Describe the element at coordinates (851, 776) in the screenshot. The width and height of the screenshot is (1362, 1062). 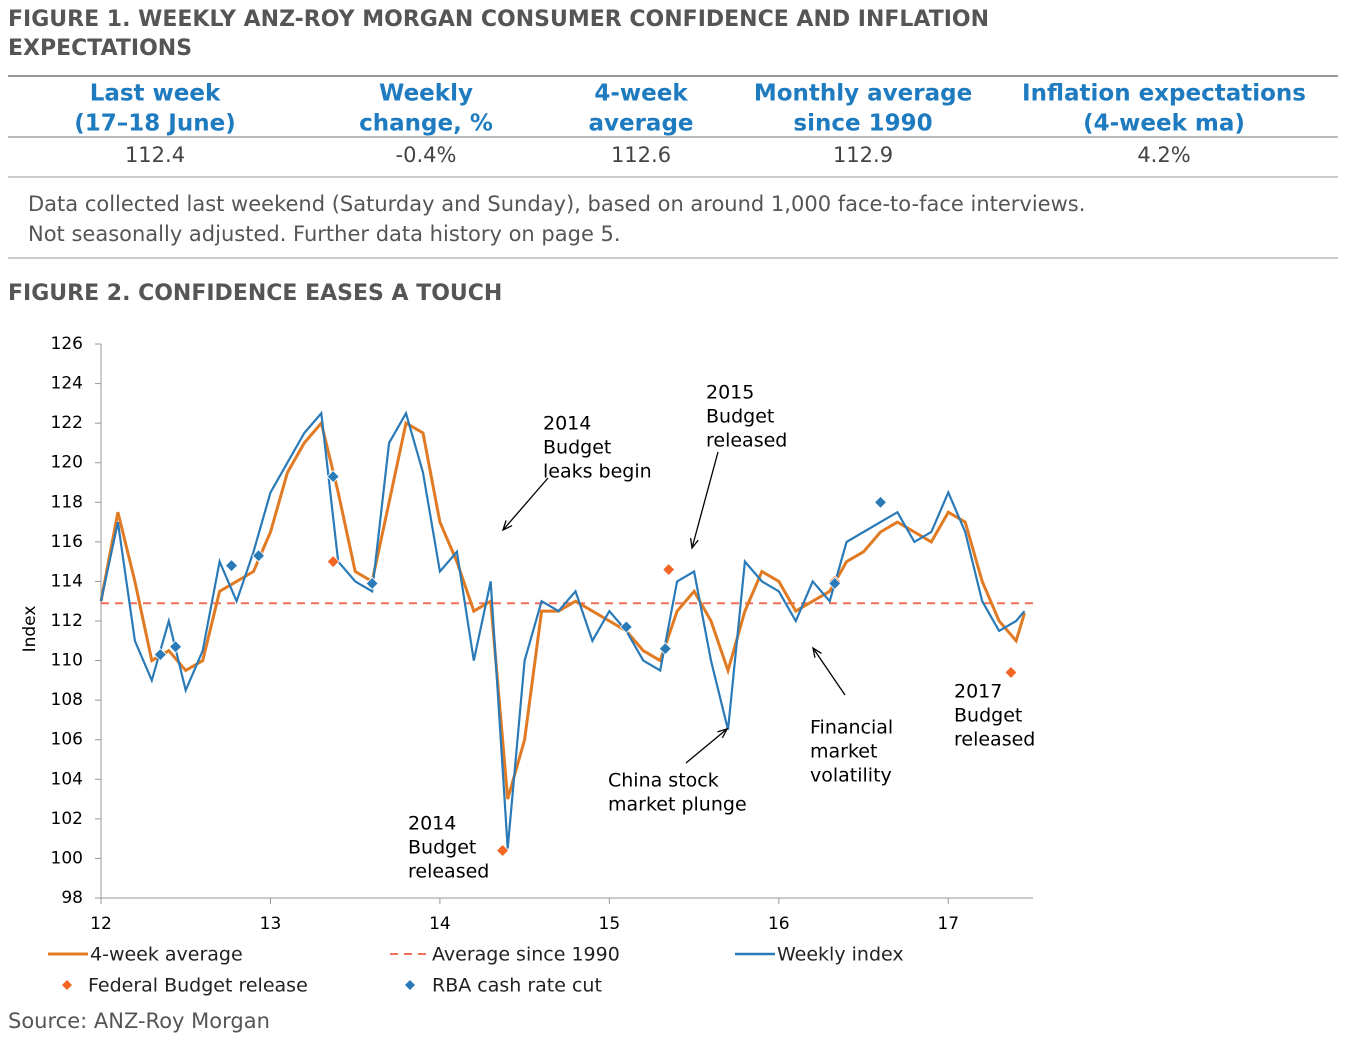
I see `annotation: volatility` at that location.